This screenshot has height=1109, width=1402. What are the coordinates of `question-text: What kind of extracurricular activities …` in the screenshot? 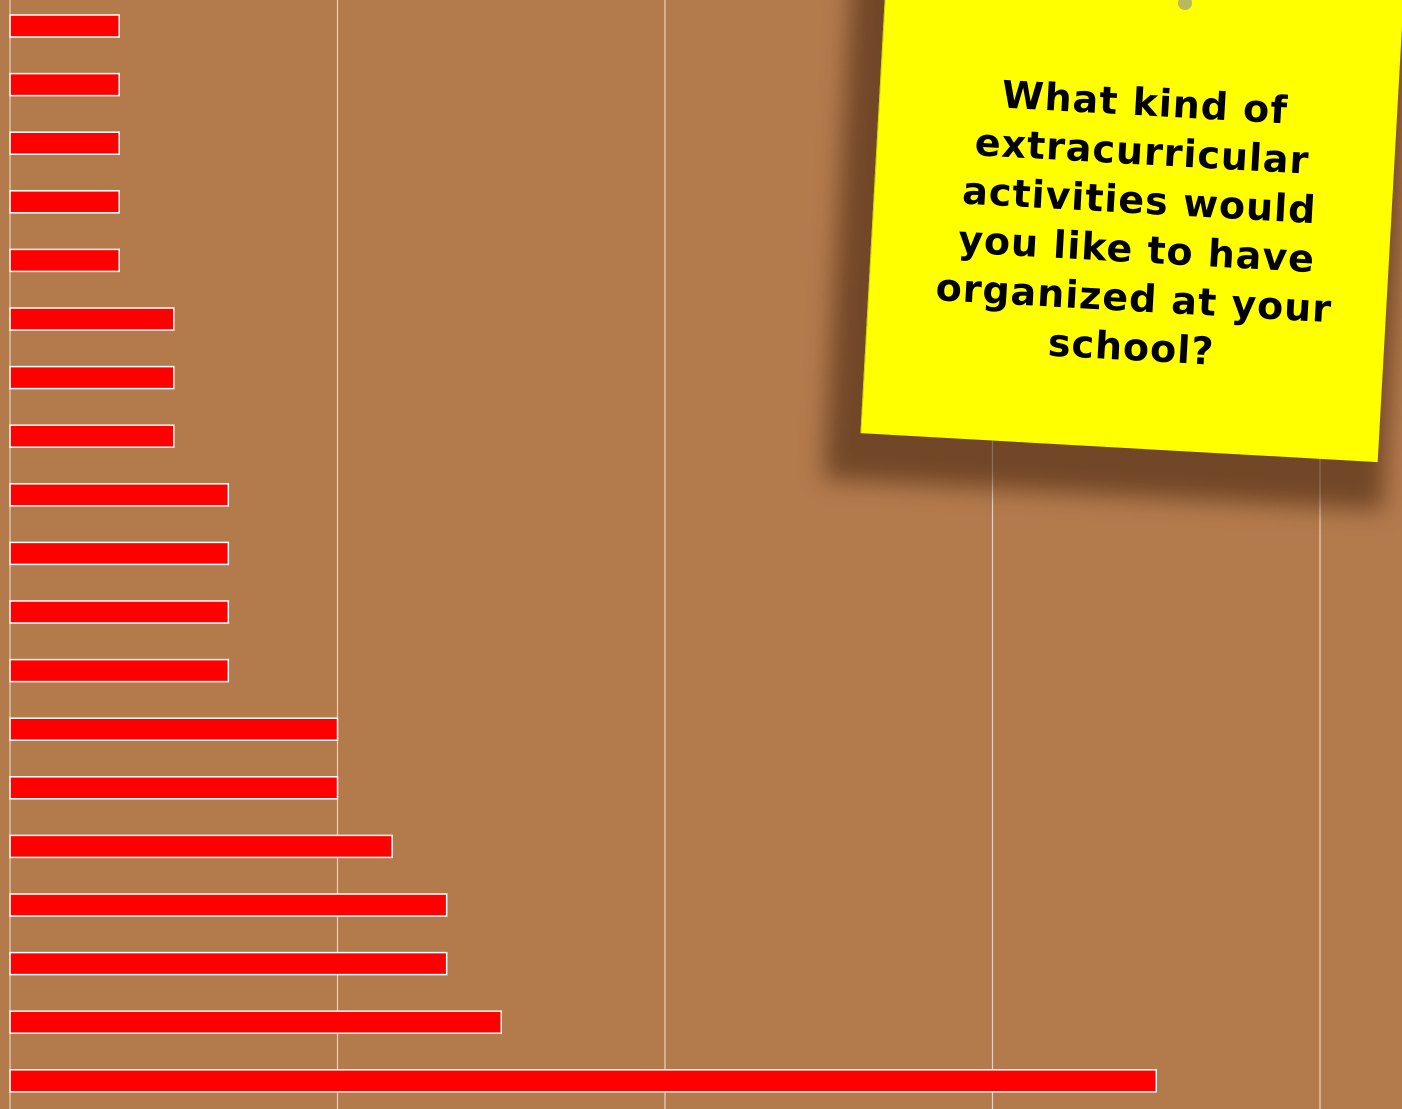 It's located at (1134, 223).